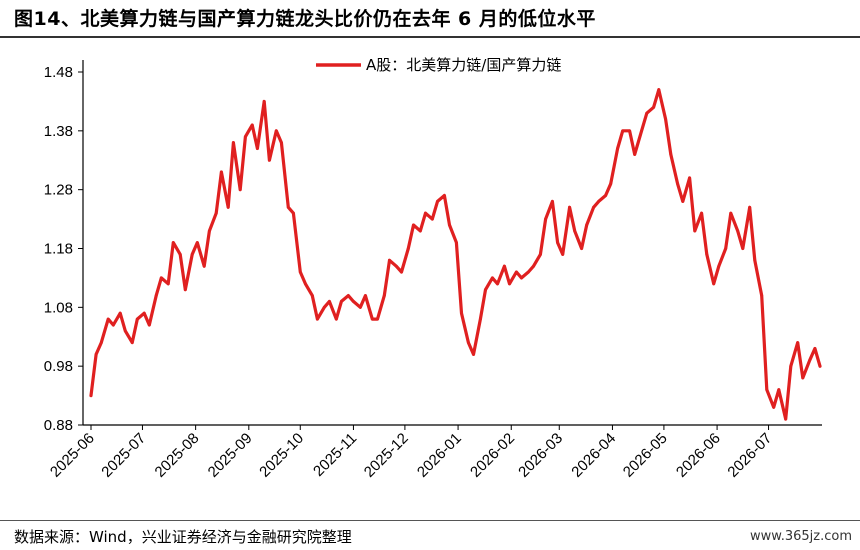 Image resolution: width=860 pixels, height=550 pixels. Describe the element at coordinates (183, 537) in the screenshot. I see `data-source-note: 数据来源：Wind，兴业证券经济与金融研究院整理` at that location.